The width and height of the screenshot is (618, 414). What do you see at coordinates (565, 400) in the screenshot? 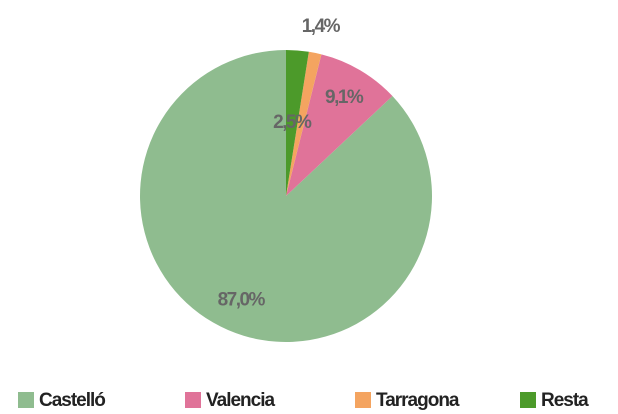
I see `legend-label: Resta` at bounding box center [565, 400].